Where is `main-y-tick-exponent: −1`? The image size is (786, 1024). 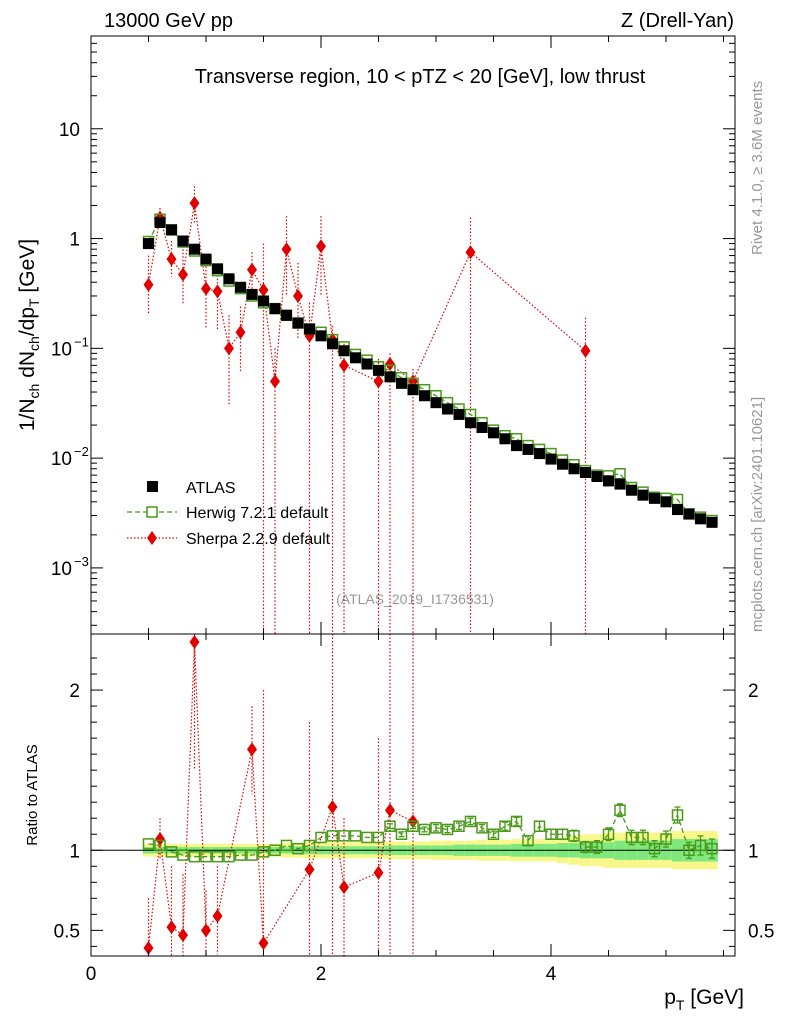
main-y-tick-exponent: −1 is located at coordinates (81, 341).